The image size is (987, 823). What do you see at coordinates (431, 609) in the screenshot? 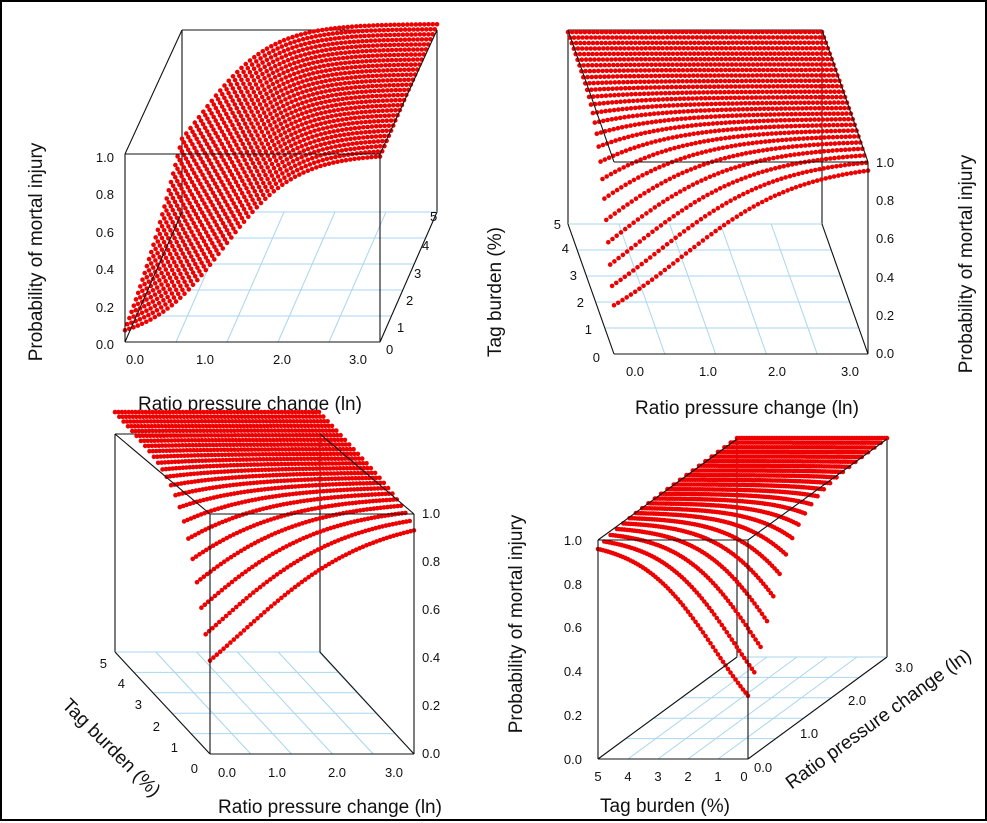
I see `z-tick-label: 0.6` at bounding box center [431, 609].